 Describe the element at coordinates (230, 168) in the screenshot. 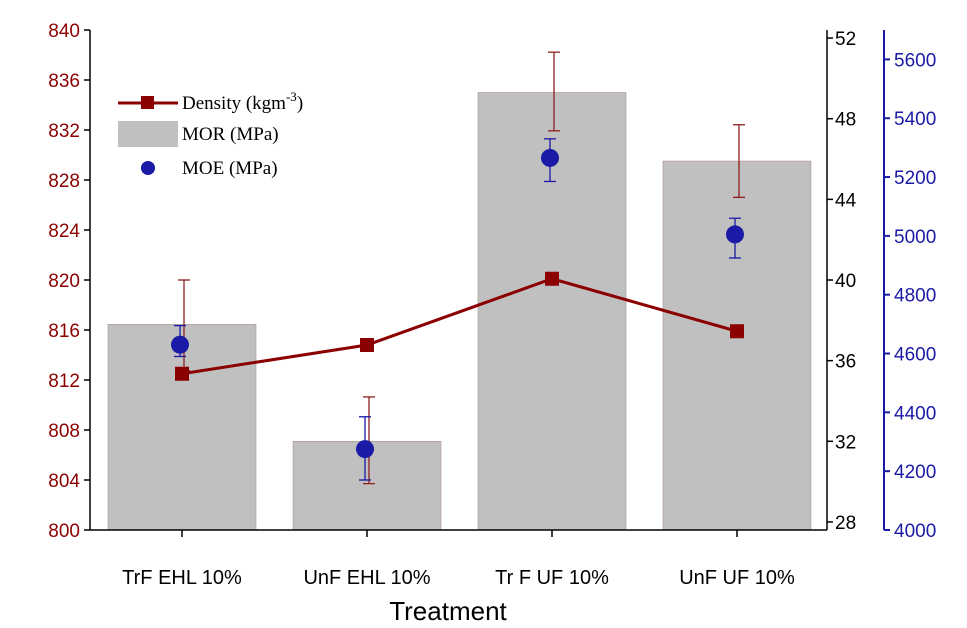

I see `legend-moe-label: MOE (MPa)` at that location.